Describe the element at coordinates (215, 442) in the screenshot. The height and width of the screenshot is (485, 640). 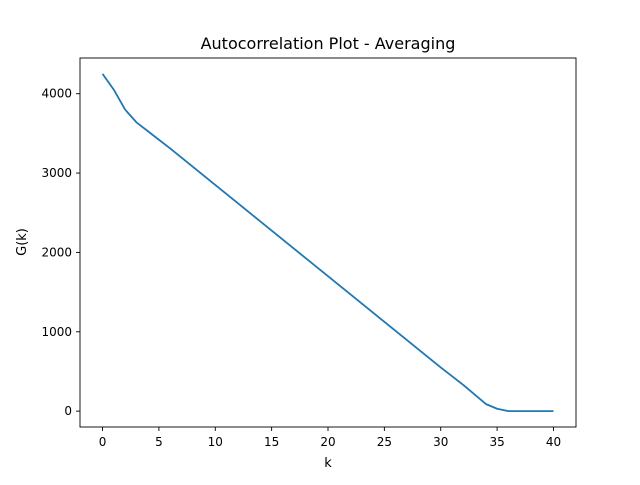
I see `x-tick-label: 10` at that location.